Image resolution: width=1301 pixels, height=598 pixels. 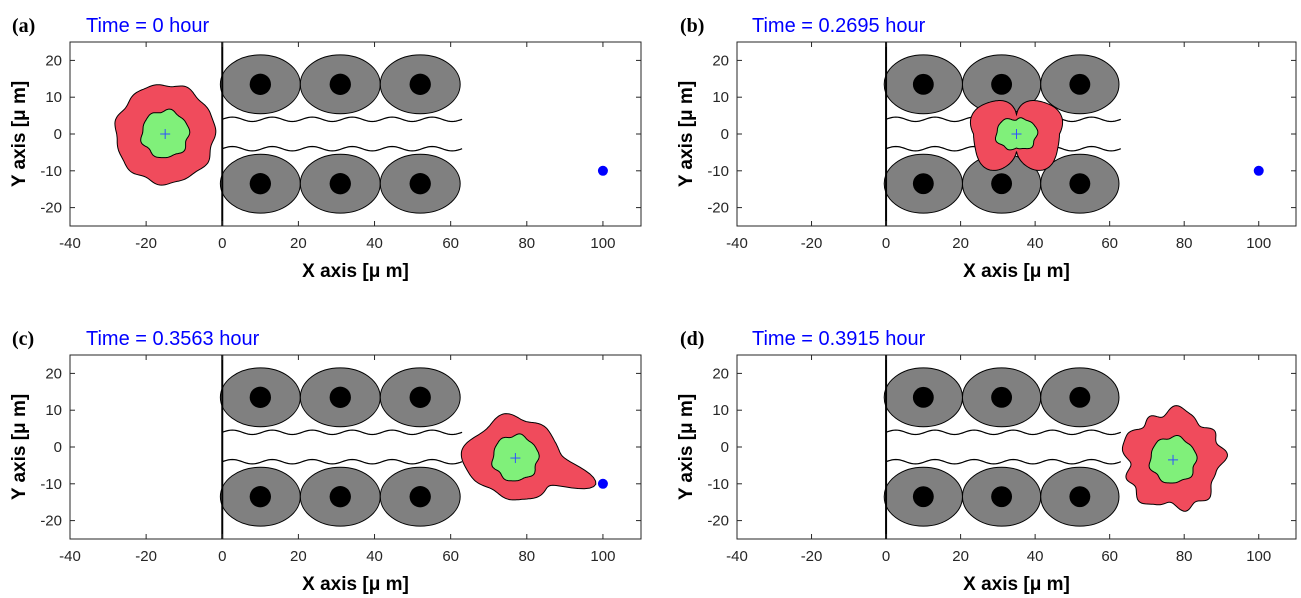 I want to click on panel-label: (c), so click(x=23, y=339).